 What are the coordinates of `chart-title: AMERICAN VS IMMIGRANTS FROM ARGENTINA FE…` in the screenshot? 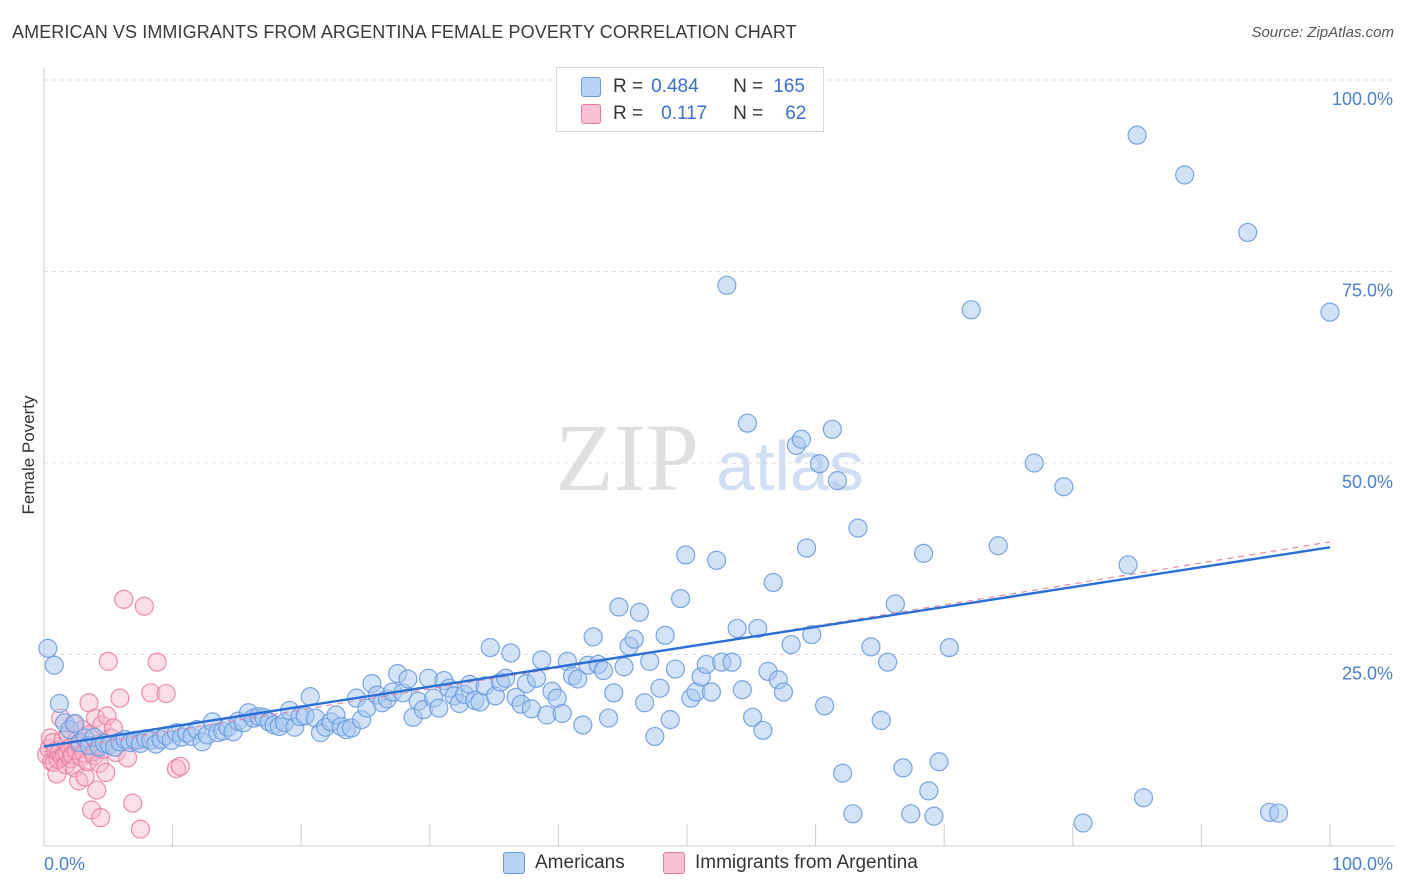 It's located at (404, 32).